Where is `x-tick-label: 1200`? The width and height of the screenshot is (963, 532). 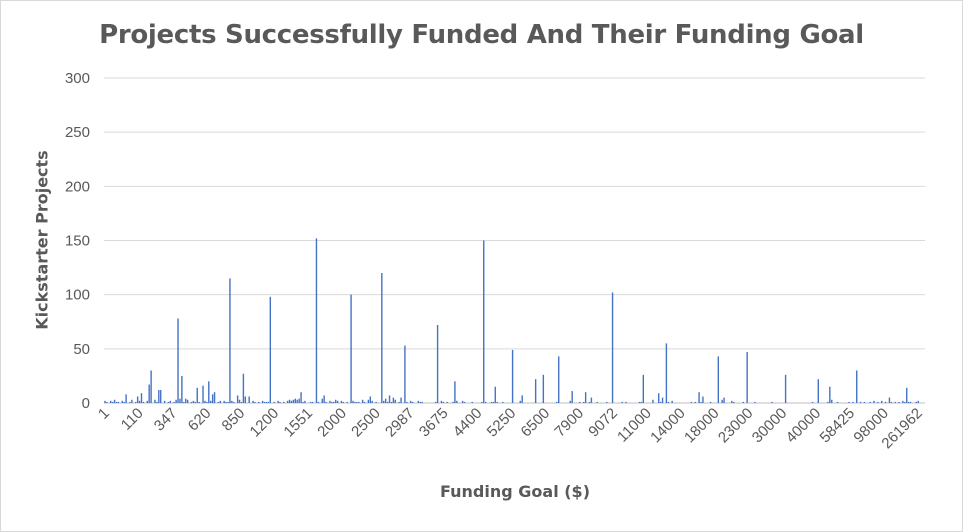 x-tick-label: 1200 is located at coordinates (265, 423).